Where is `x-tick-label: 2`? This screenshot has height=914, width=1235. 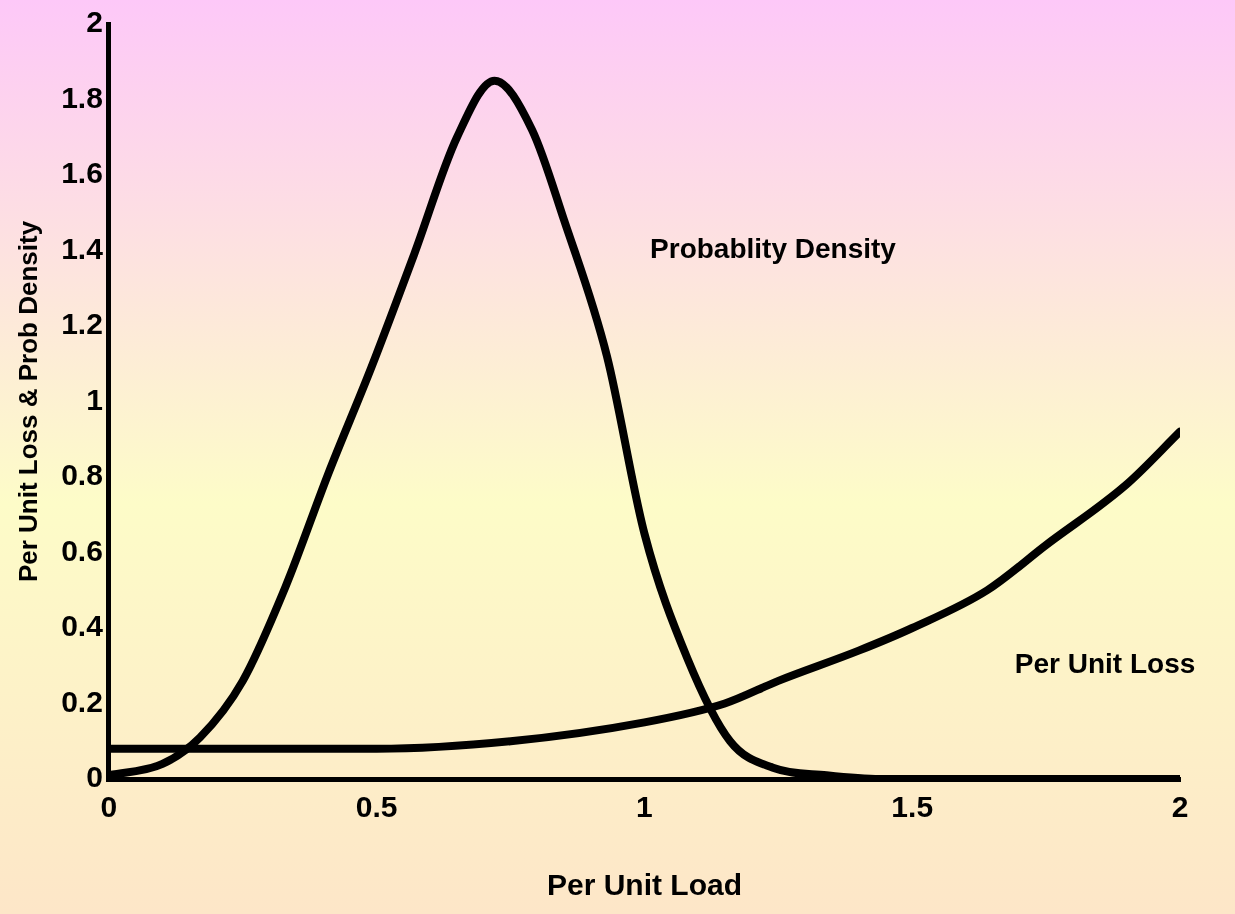
x-tick-label: 2 is located at coordinates (1180, 807).